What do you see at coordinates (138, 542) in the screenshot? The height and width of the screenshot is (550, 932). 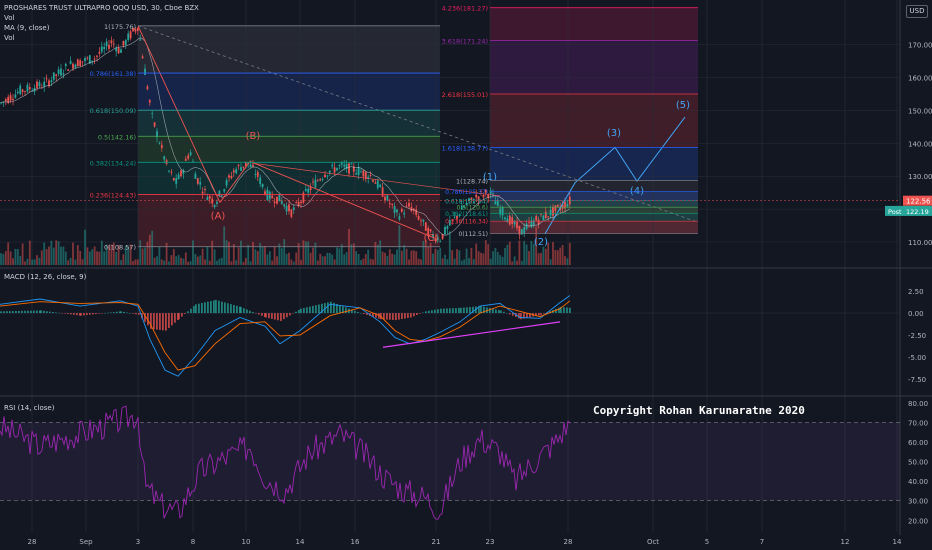 I see `x-tick-label: 3` at bounding box center [138, 542].